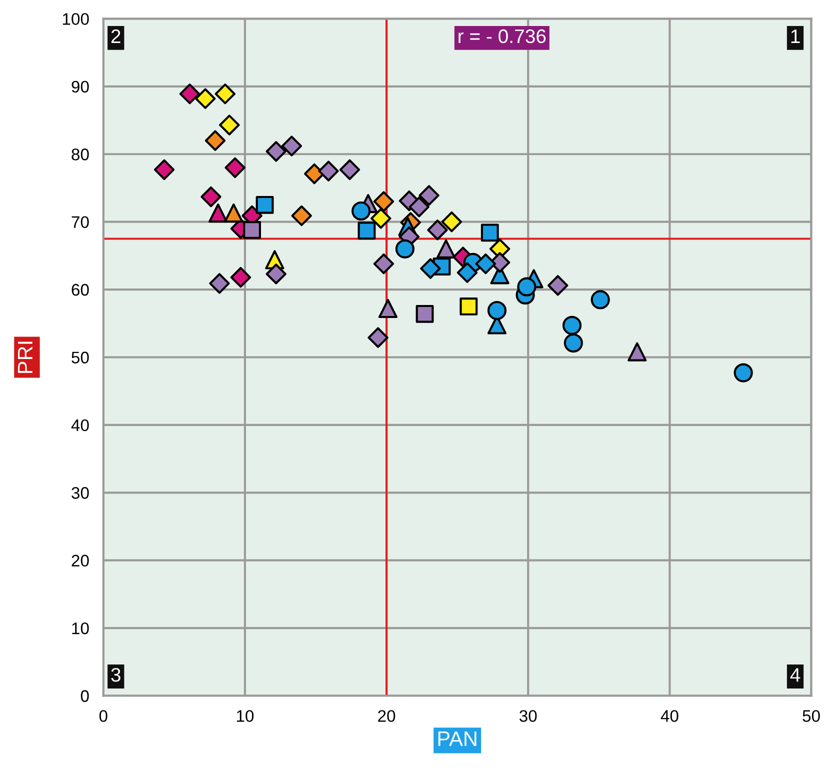  I want to click on y-tick-label: 90, so click(80, 86).